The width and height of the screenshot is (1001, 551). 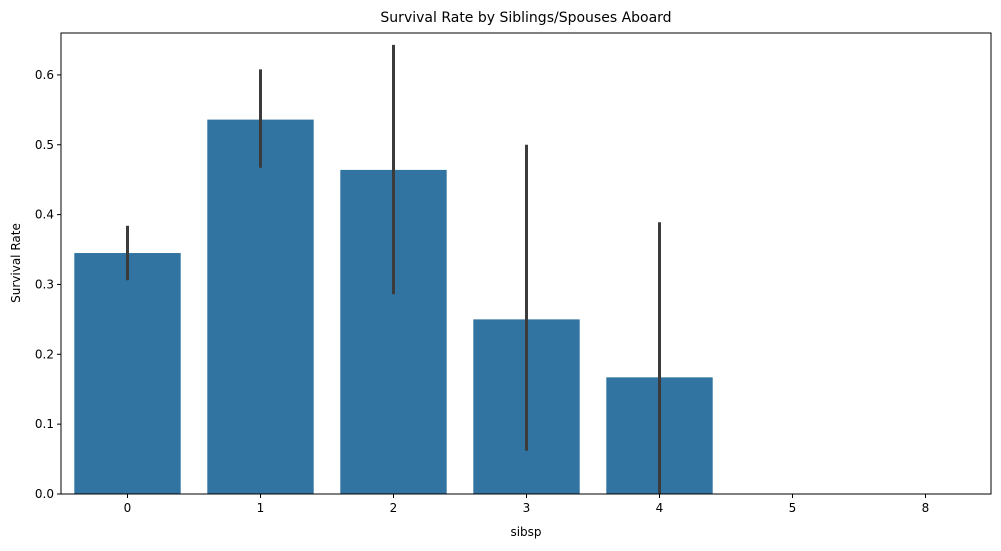 What do you see at coordinates (44, 284) in the screenshot?
I see `y-tick-label-0.3: 0.3` at bounding box center [44, 284].